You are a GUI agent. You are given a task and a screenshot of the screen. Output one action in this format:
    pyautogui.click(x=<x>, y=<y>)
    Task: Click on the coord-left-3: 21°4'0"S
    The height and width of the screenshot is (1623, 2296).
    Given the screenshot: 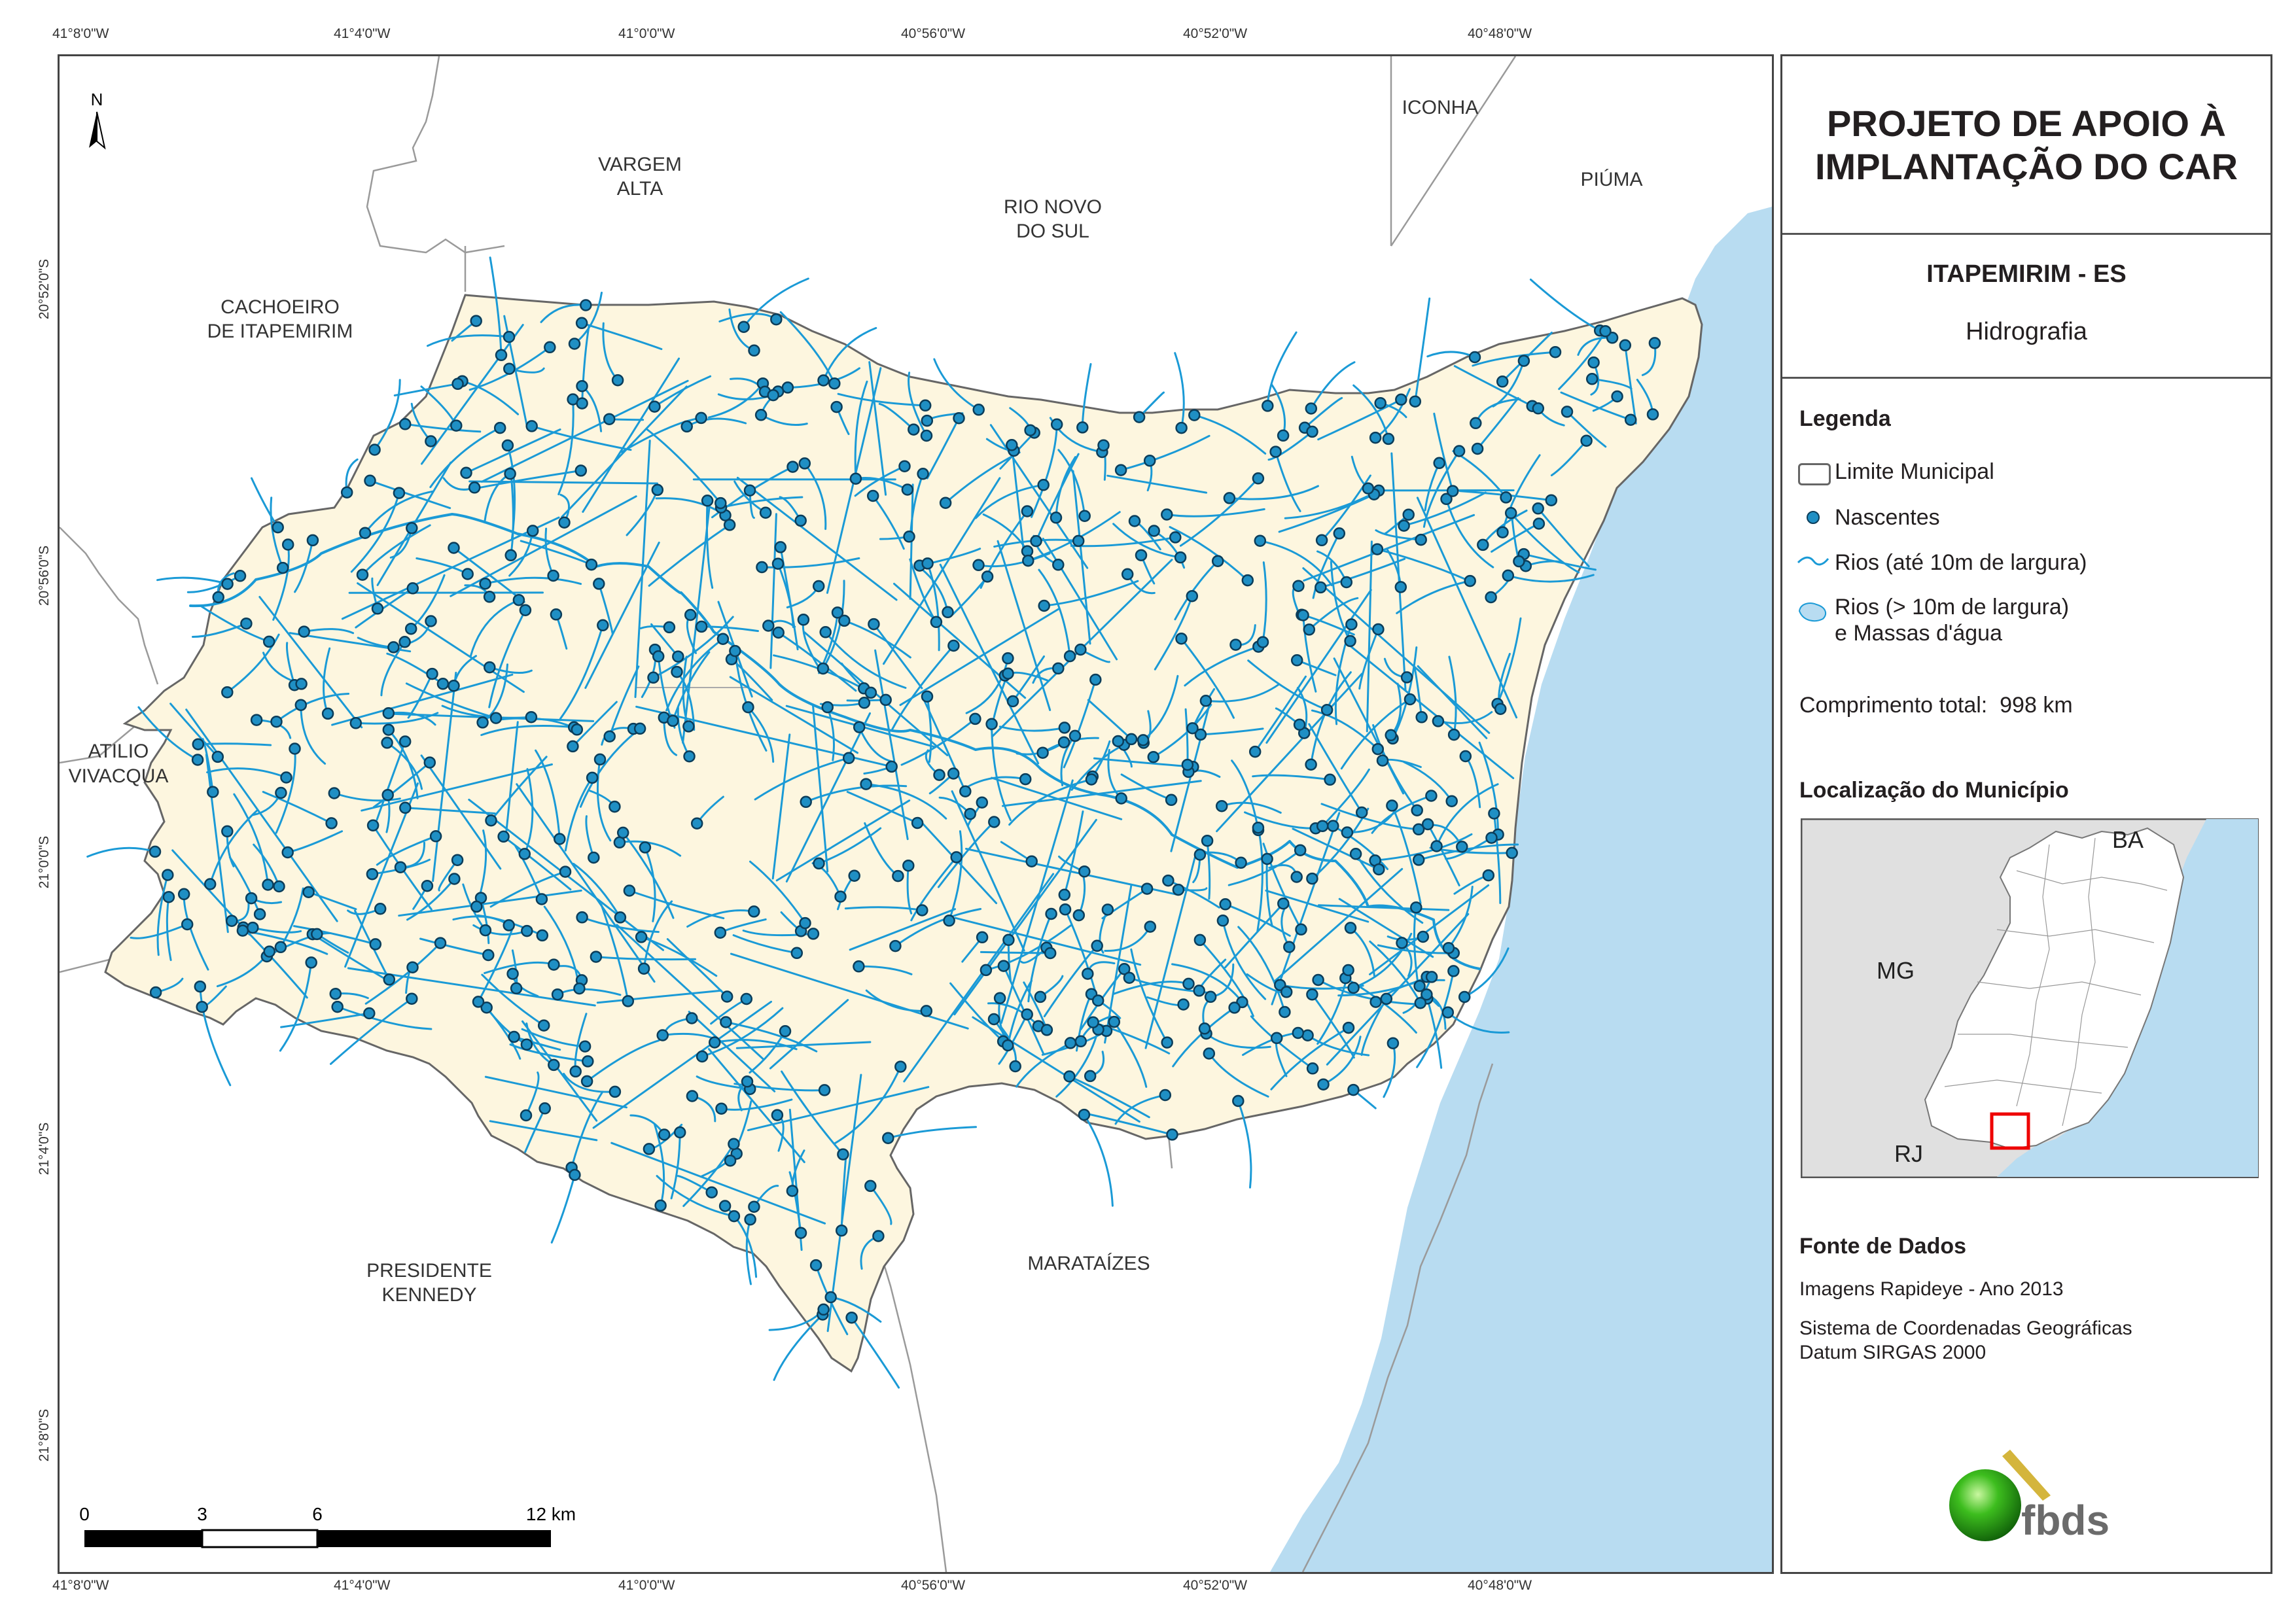 What is the action you would take?
    pyautogui.click(x=44, y=1149)
    